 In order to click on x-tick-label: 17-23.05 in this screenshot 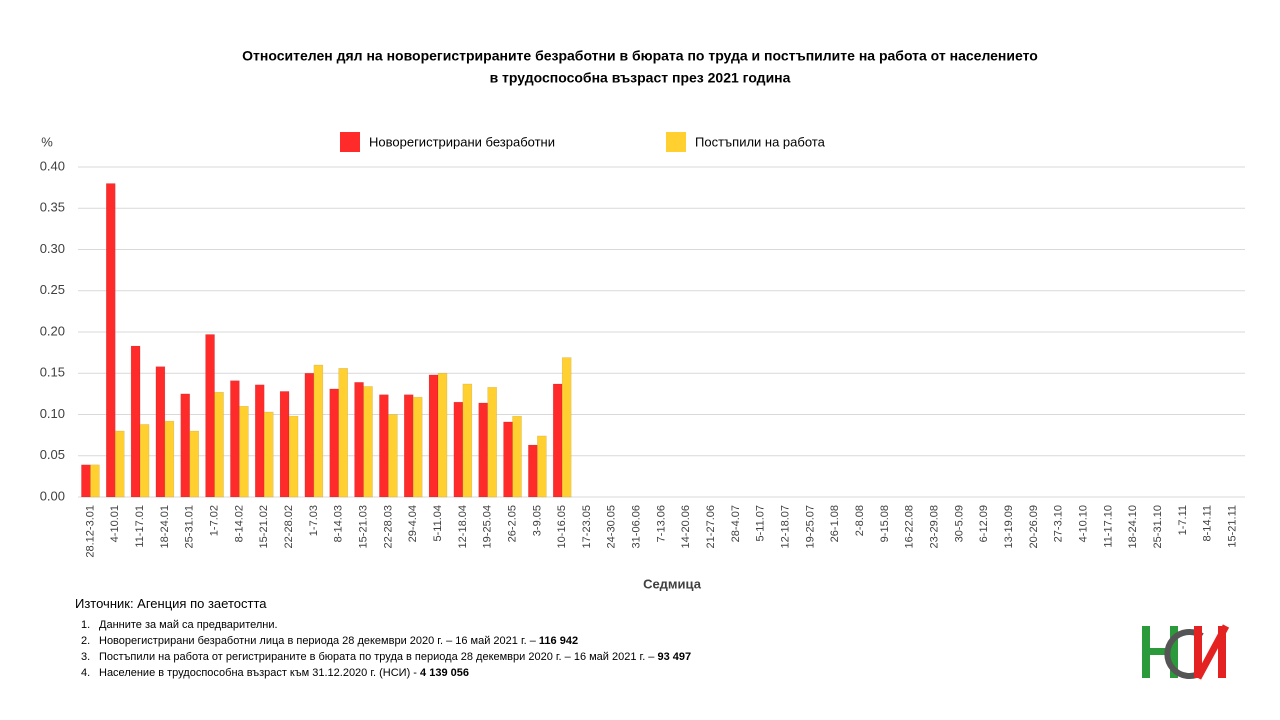, I will do `click(587, 526)`.